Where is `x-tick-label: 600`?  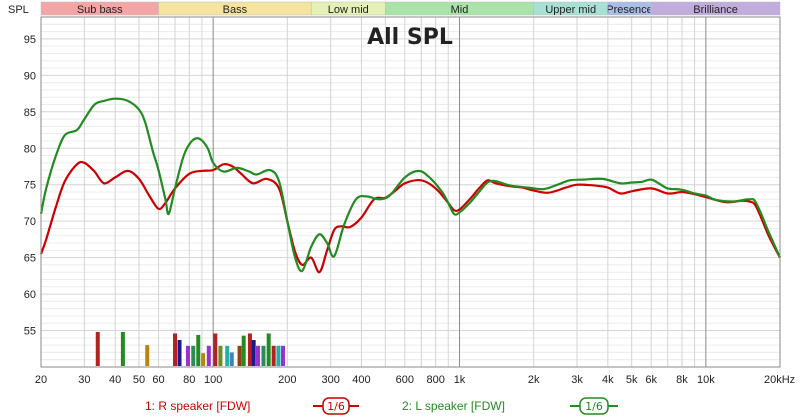 x-tick-label: 600 is located at coordinates (405, 380).